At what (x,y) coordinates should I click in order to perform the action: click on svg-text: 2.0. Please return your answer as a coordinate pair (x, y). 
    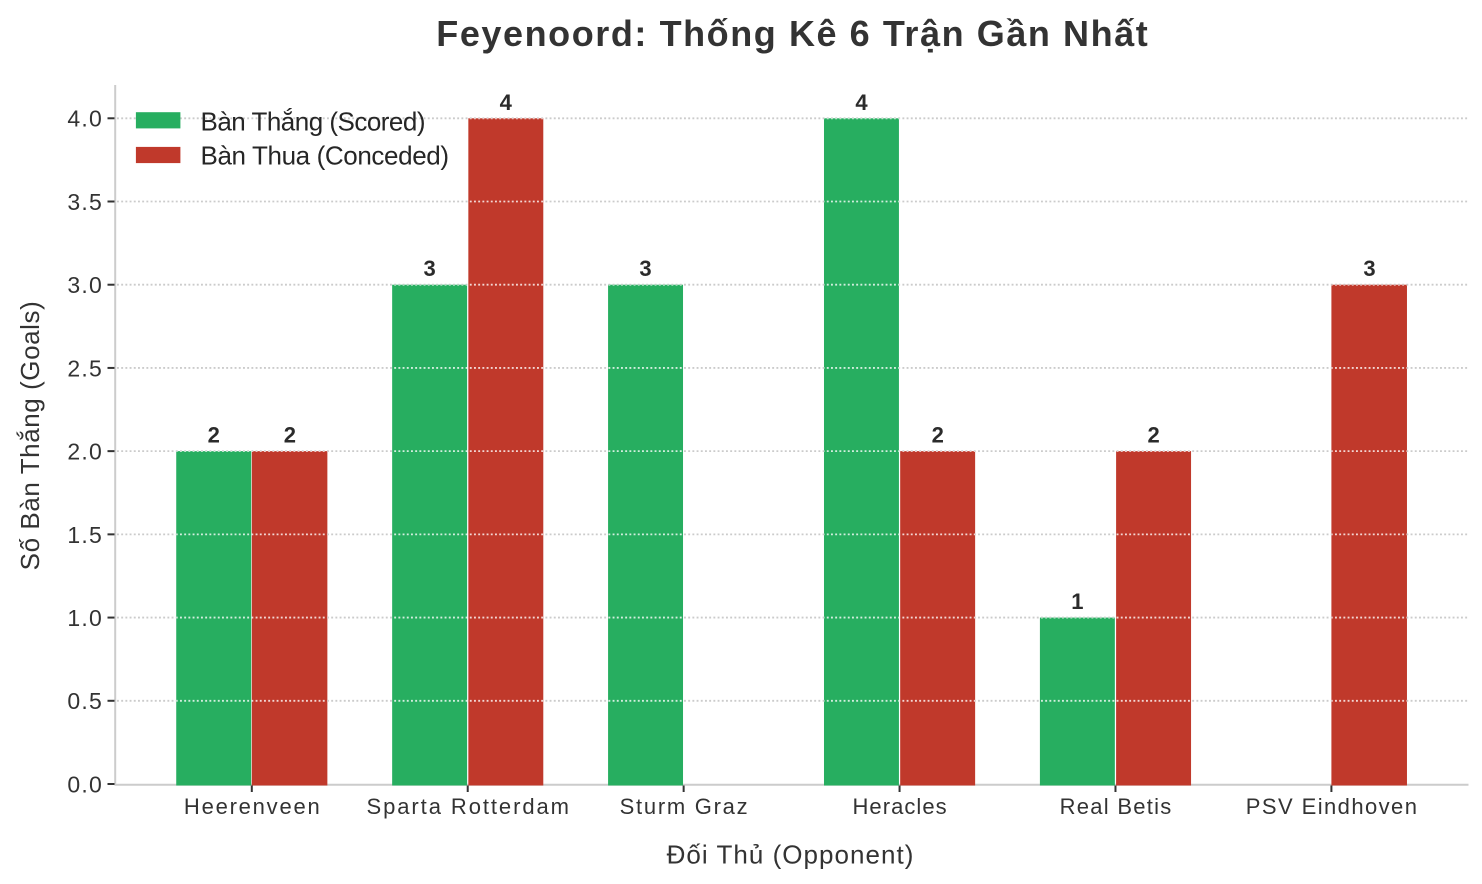
    Looking at the image, I should click on (85, 452).